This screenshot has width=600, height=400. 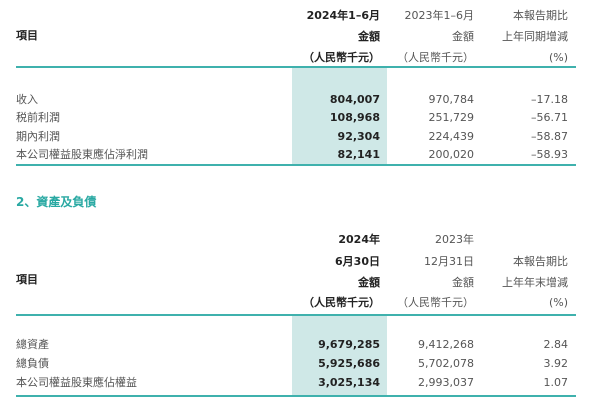 What do you see at coordinates (446, 344) in the screenshot?
I see `cell-c2: 9,412,268` at bounding box center [446, 344].